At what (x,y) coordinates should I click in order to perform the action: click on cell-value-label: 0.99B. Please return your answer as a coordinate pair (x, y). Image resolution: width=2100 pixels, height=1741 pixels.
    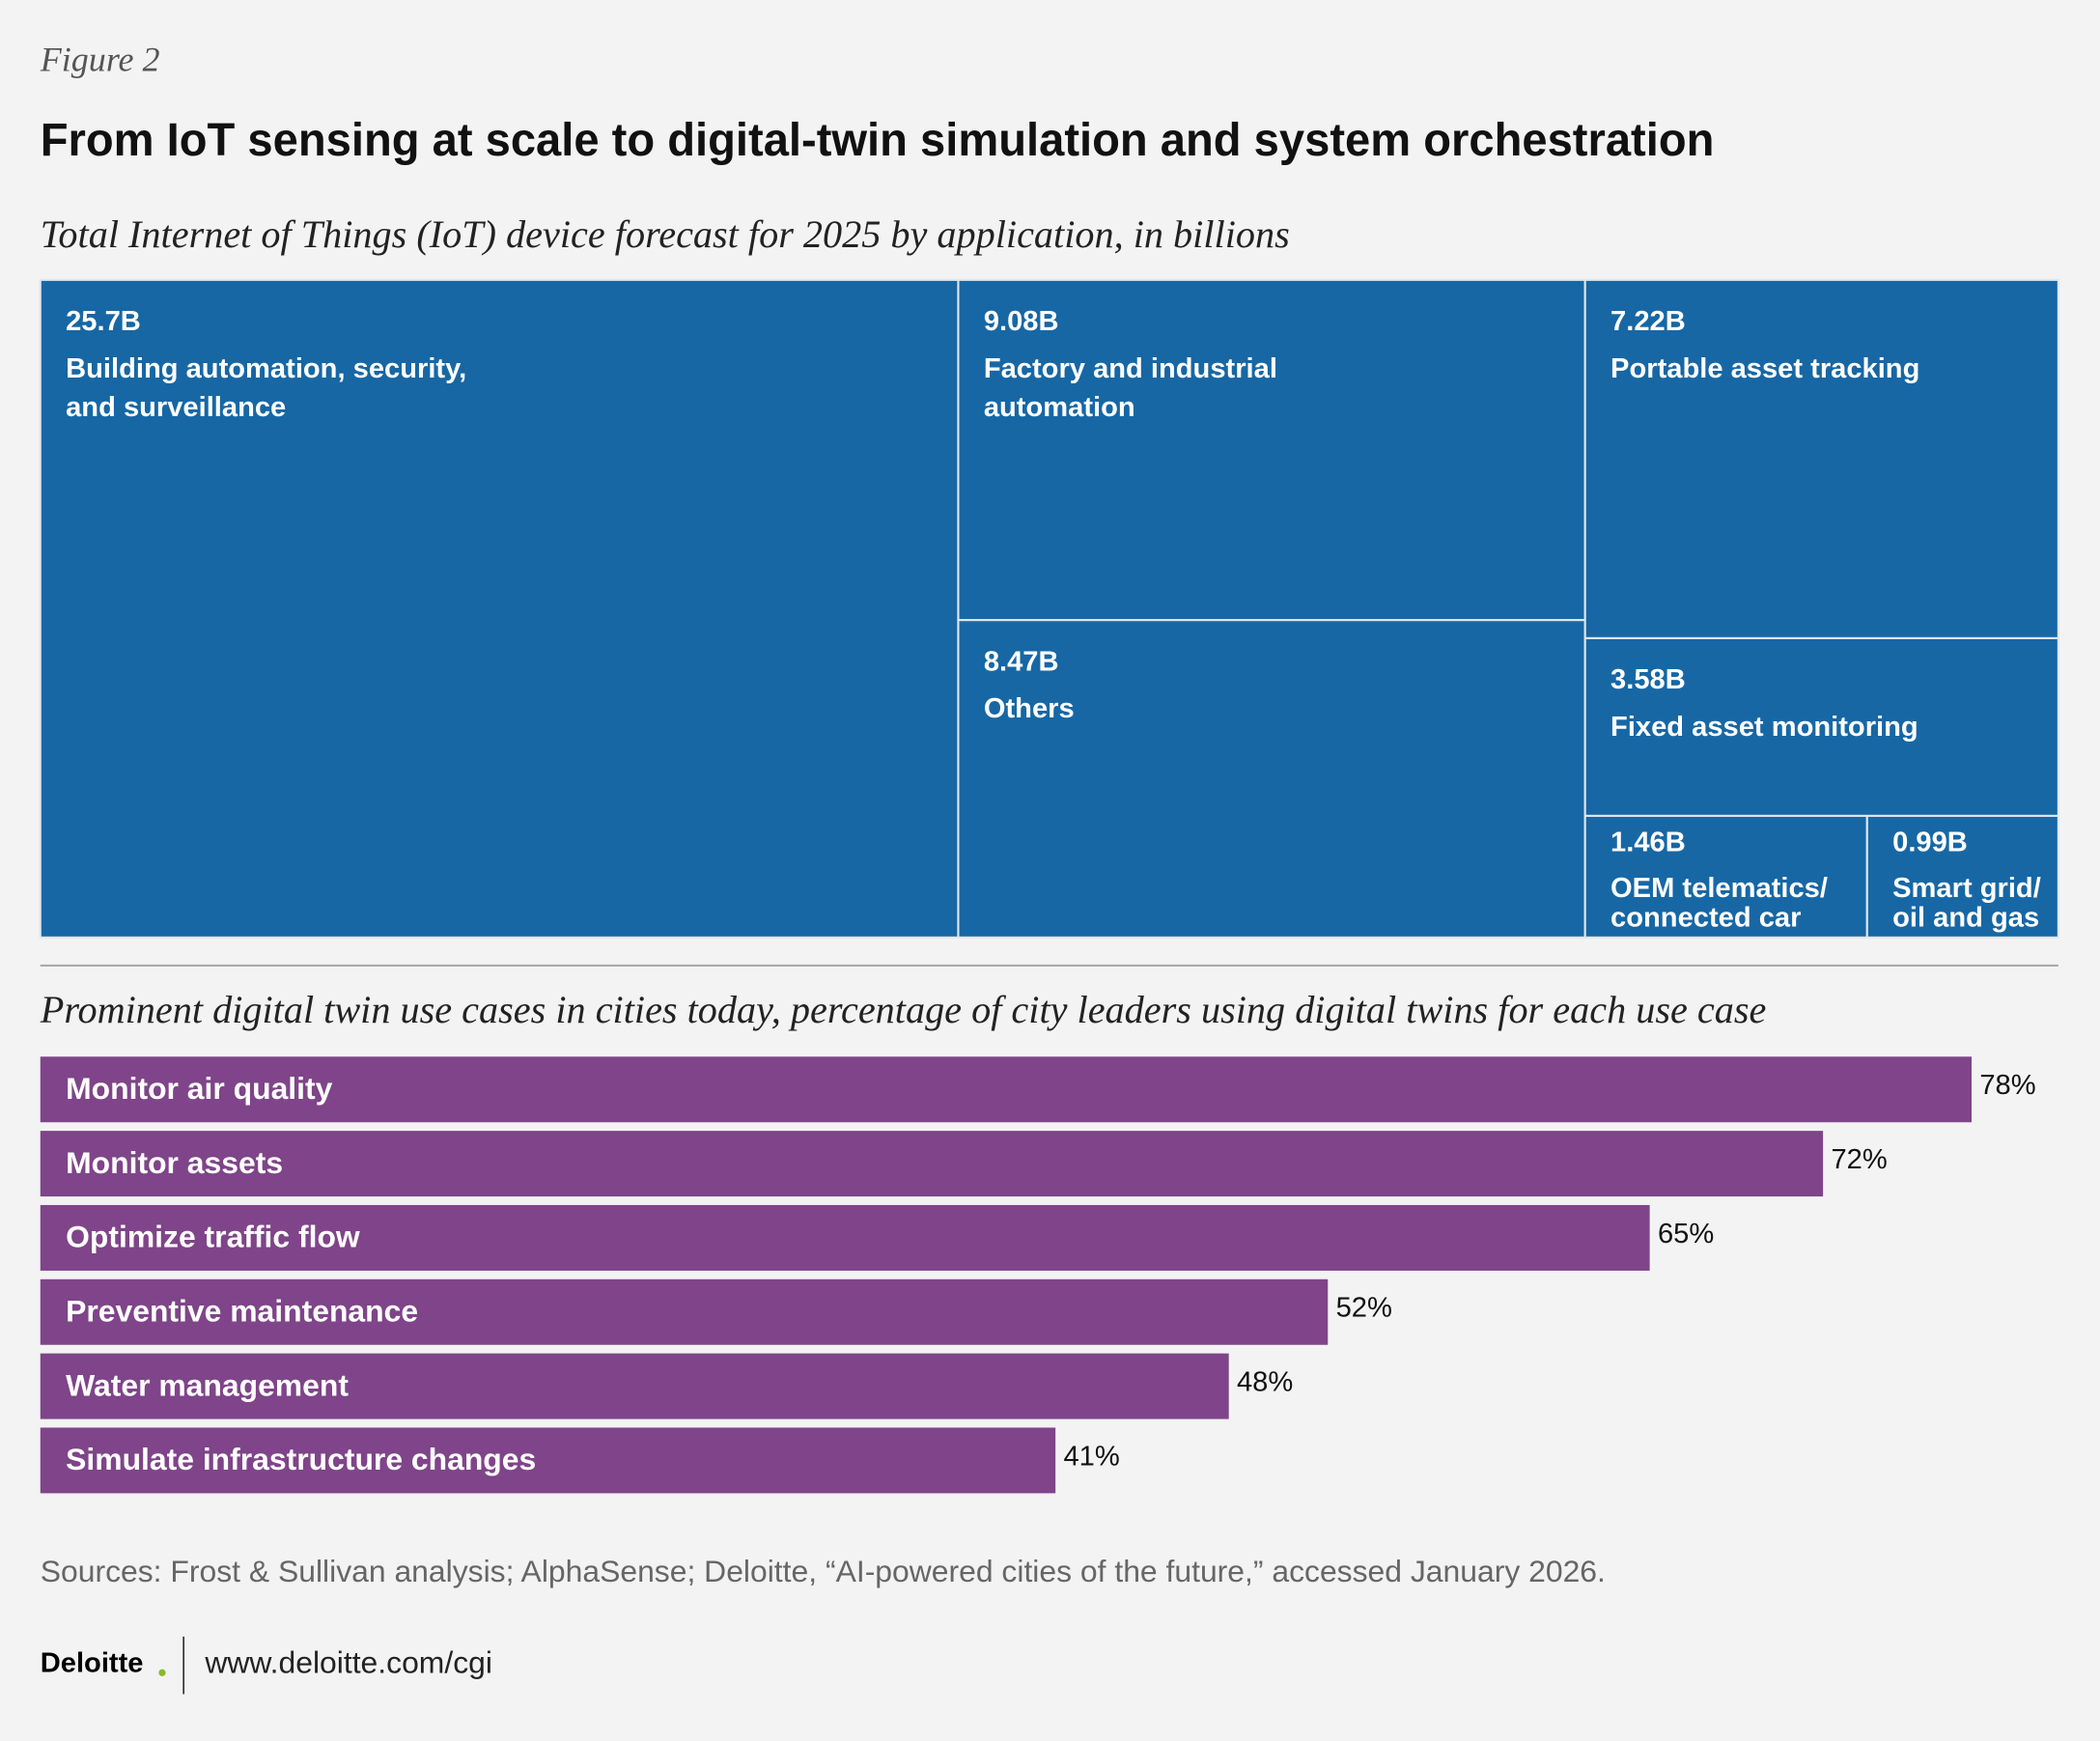
    Looking at the image, I should click on (1930, 843).